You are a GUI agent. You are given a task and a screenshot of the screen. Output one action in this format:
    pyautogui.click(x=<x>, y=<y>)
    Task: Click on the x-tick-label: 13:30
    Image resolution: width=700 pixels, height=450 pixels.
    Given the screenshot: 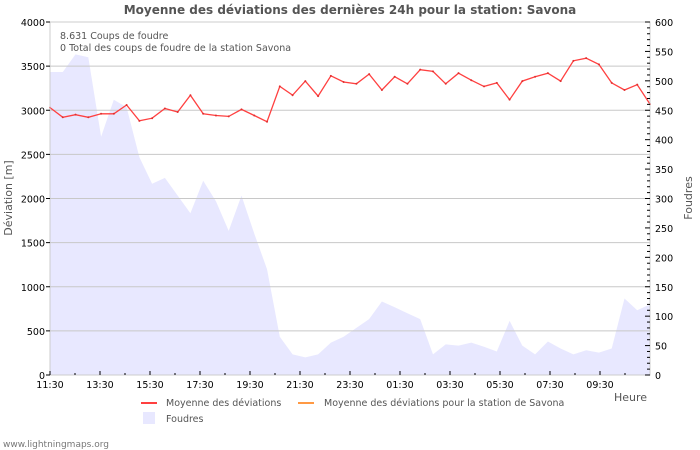 What is the action you would take?
    pyautogui.click(x=99, y=385)
    